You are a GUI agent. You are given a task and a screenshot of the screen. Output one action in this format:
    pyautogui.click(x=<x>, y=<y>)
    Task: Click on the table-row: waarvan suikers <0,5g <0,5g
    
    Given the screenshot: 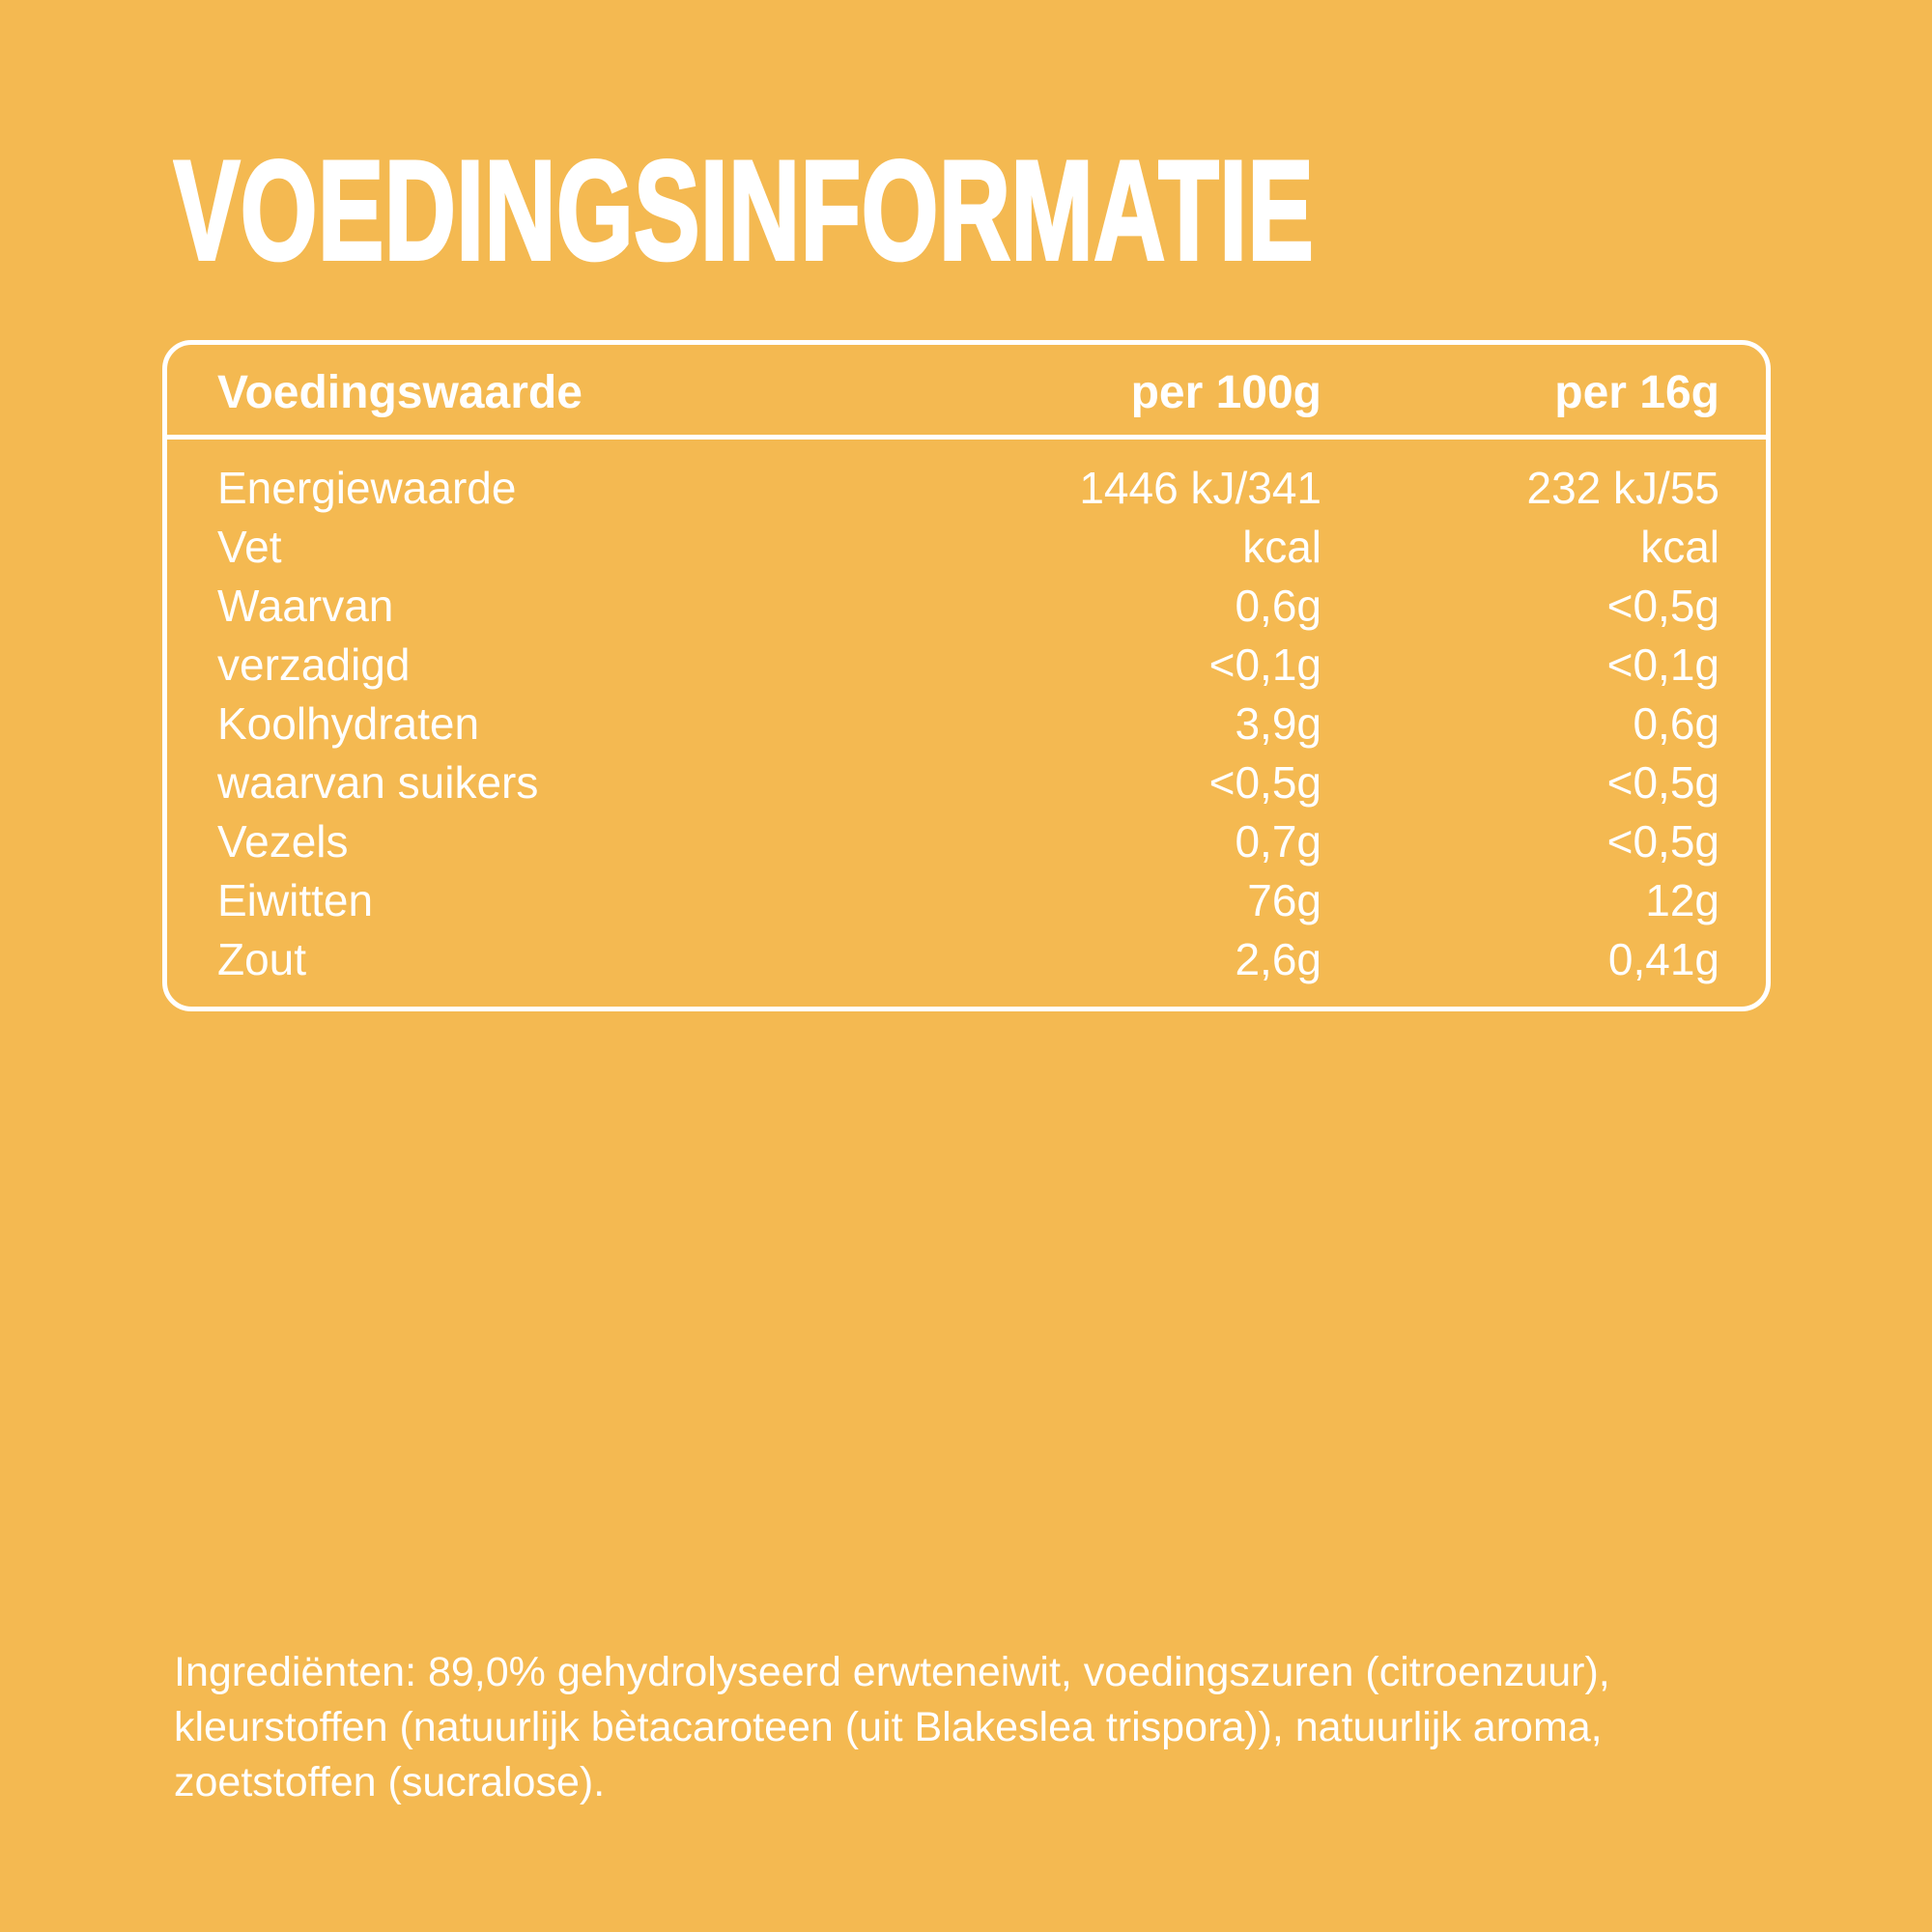 What is the action you would take?
    pyautogui.click(x=968, y=782)
    